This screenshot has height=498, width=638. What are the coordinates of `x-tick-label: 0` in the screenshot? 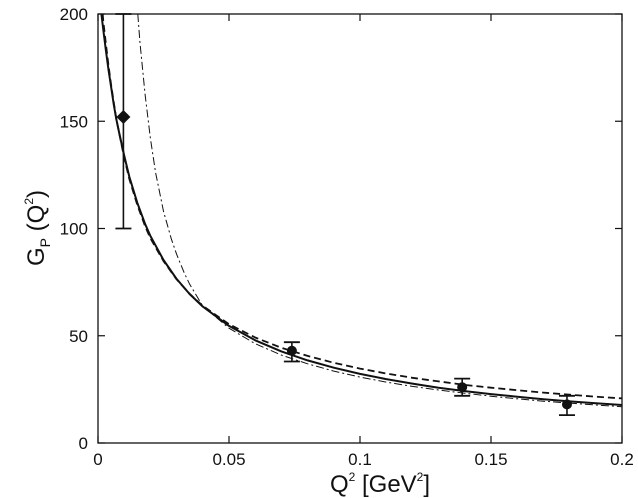 It's located at (97, 459).